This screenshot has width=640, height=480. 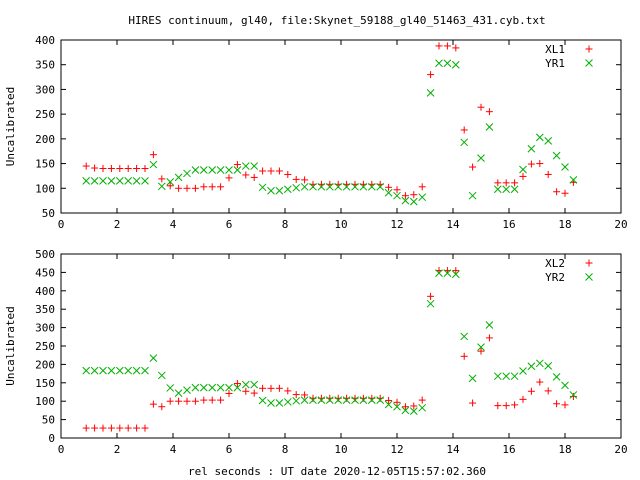 I want to click on y-tick-label: 400, so click(x=45, y=291).